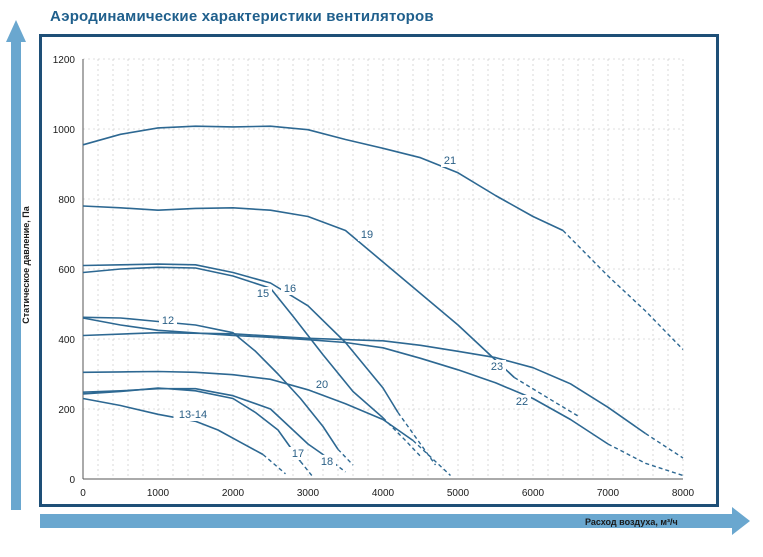  What do you see at coordinates (383, 493) in the screenshot?
I see `x-tick-label: 4000` at bounding box center [383, 493].